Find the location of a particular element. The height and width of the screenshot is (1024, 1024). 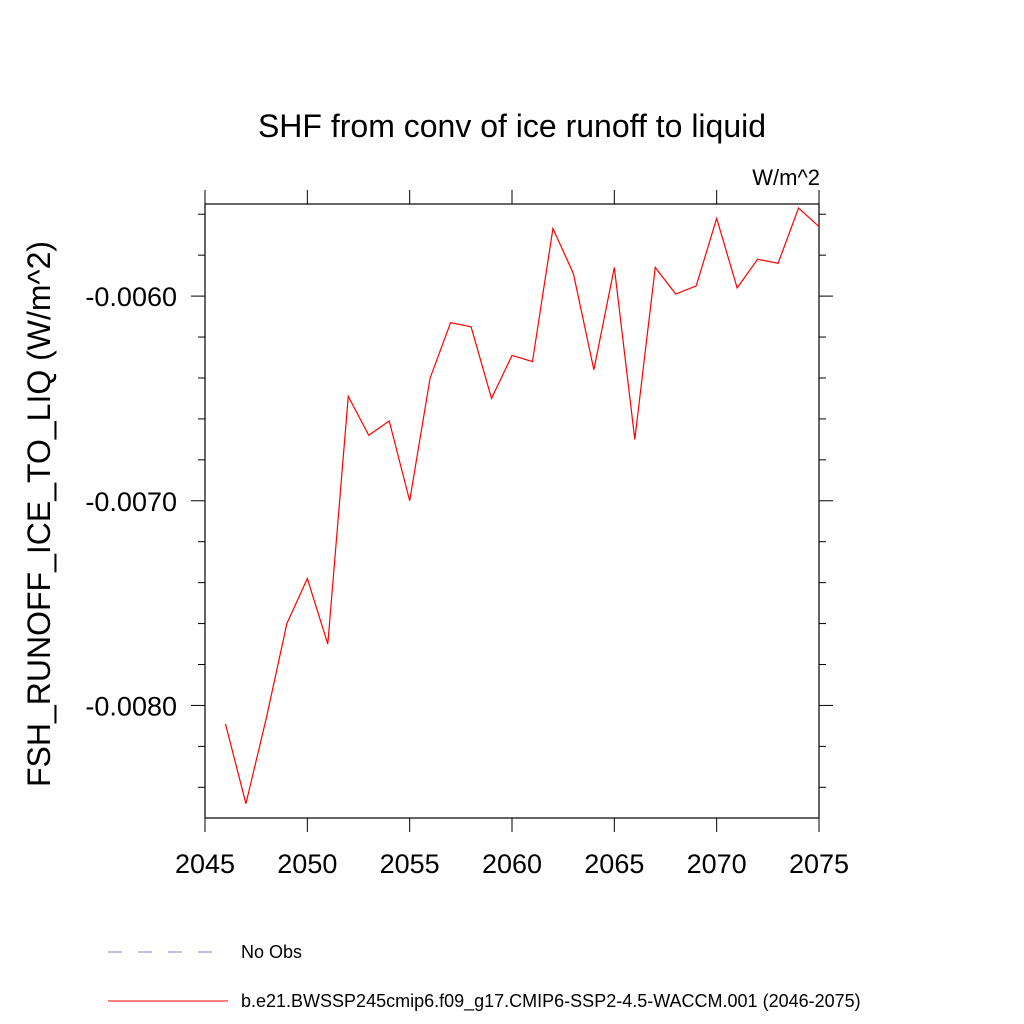

units-label: W/m^2 is located at coordinates (786, 177).